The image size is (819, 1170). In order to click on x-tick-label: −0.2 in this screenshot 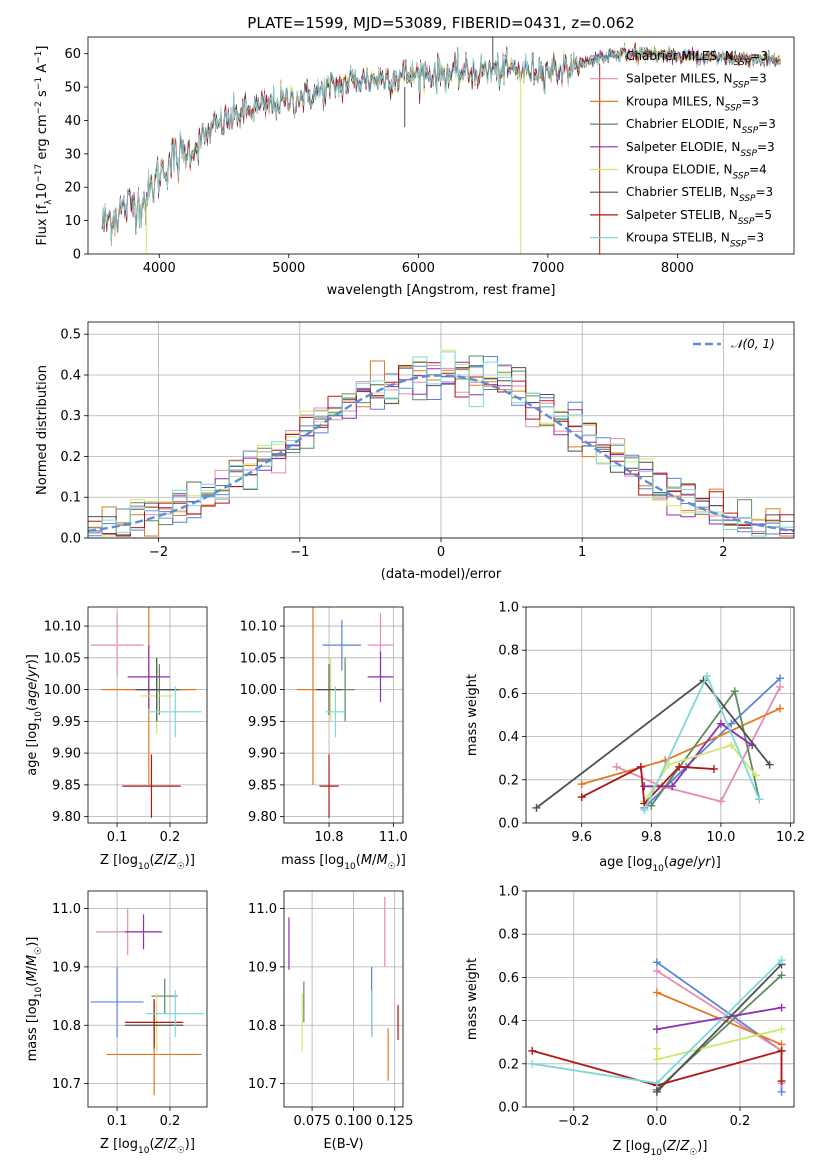, I will do `click(574, 1121)`.